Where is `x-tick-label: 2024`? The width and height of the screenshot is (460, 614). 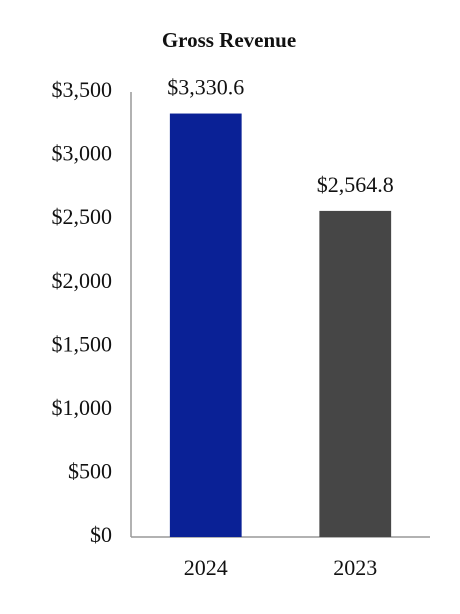
x-tick-label: 2024 is located at coordinates (206, 567).